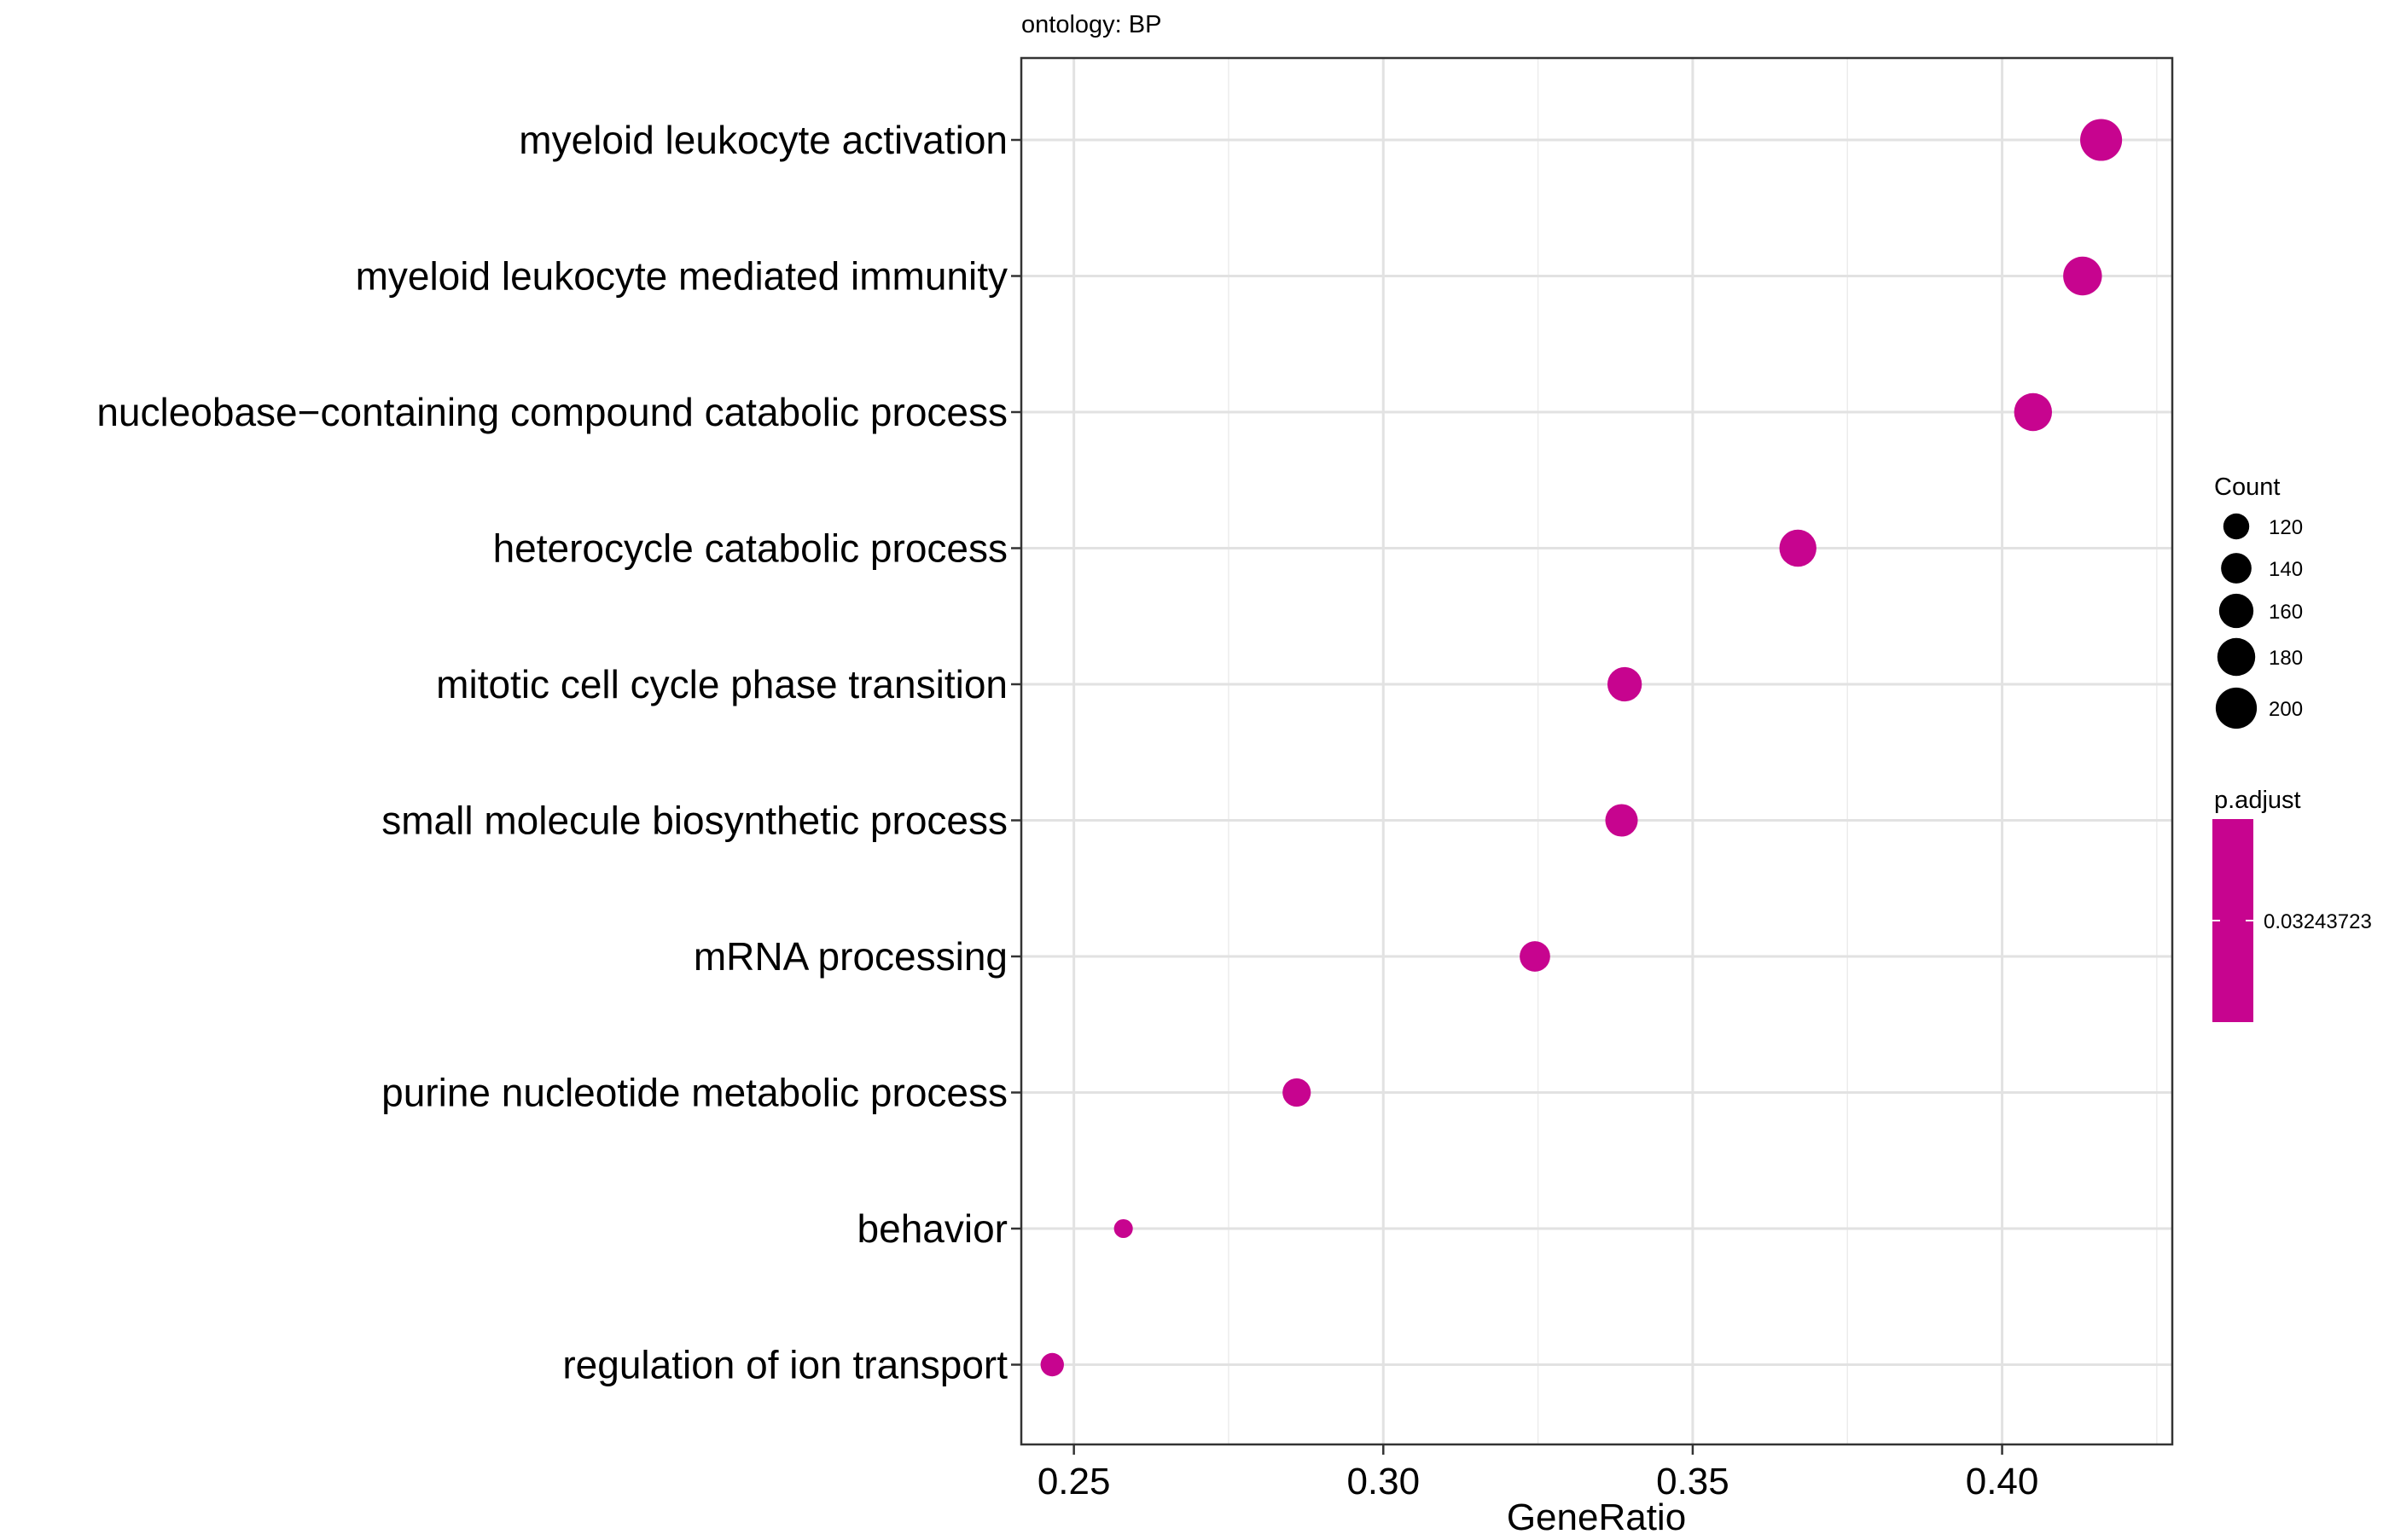 The image size is (2389, 1540). I want to click on p-adjust-legend: p.adjust 0.03243723, so click(2292, 904).